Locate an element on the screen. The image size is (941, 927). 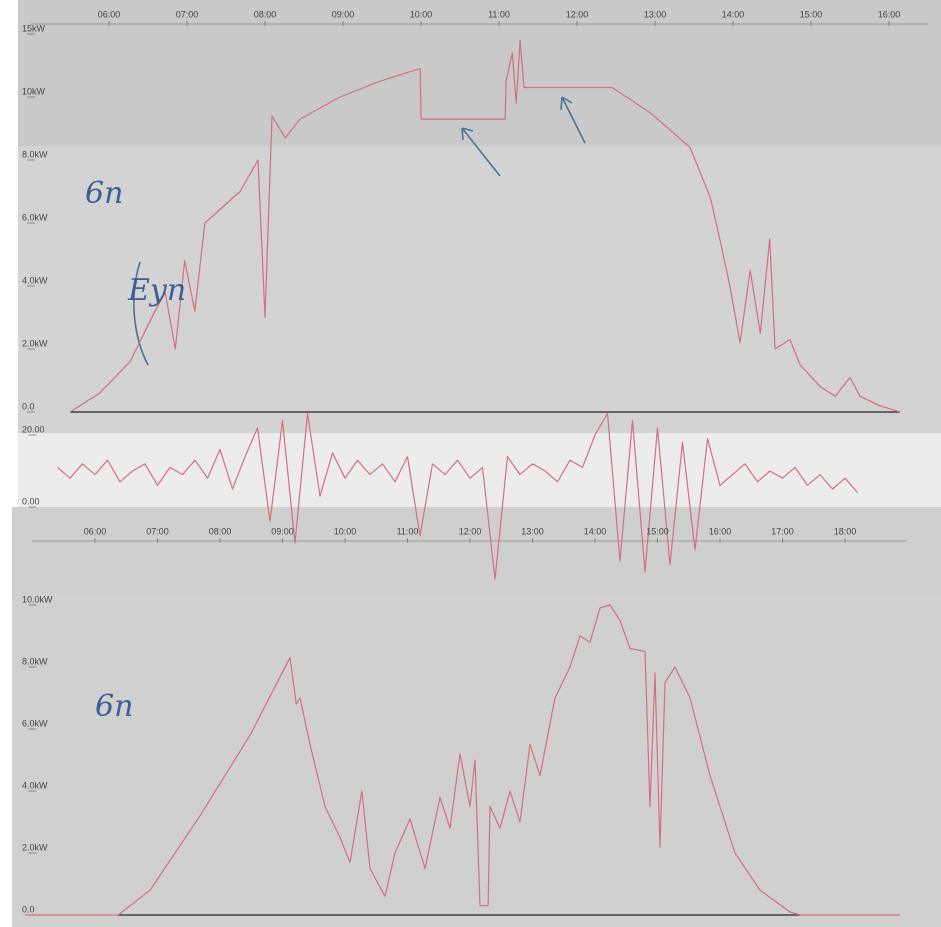
panel-background is located at coordinates (476, 551).